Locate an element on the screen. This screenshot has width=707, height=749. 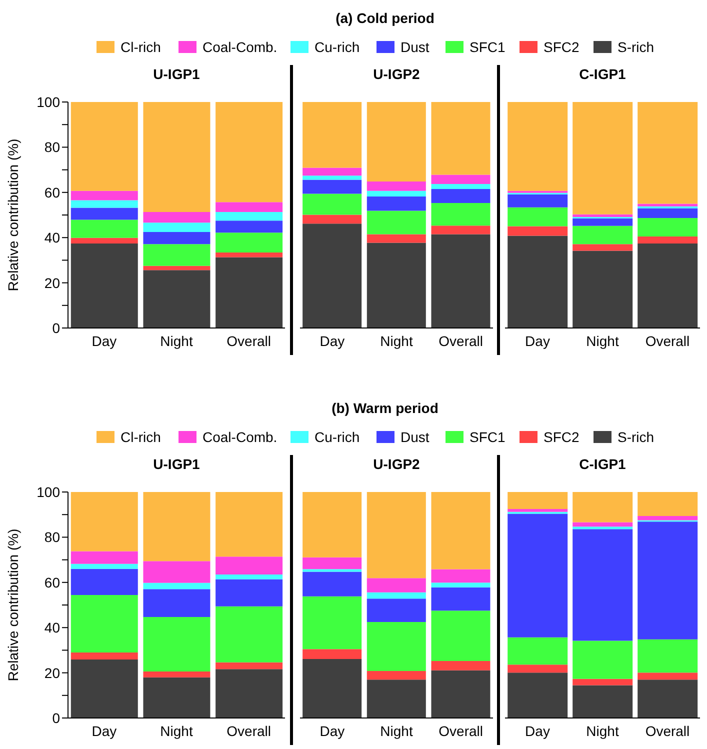
y-tick-label: 60 is located at coordinates (52, 582).